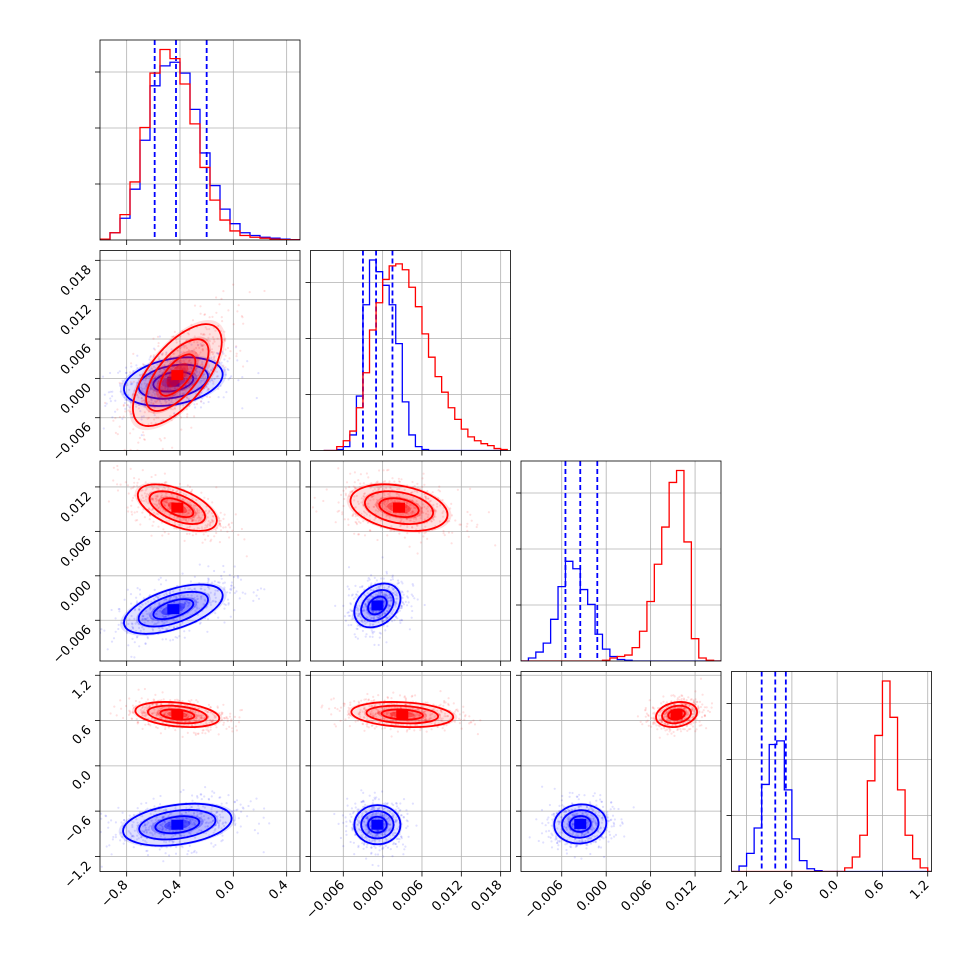 Image resolution: width=970 pixels, height=970 pixels. I want to click on y-tick-label: −1.2, so click(78, 875).